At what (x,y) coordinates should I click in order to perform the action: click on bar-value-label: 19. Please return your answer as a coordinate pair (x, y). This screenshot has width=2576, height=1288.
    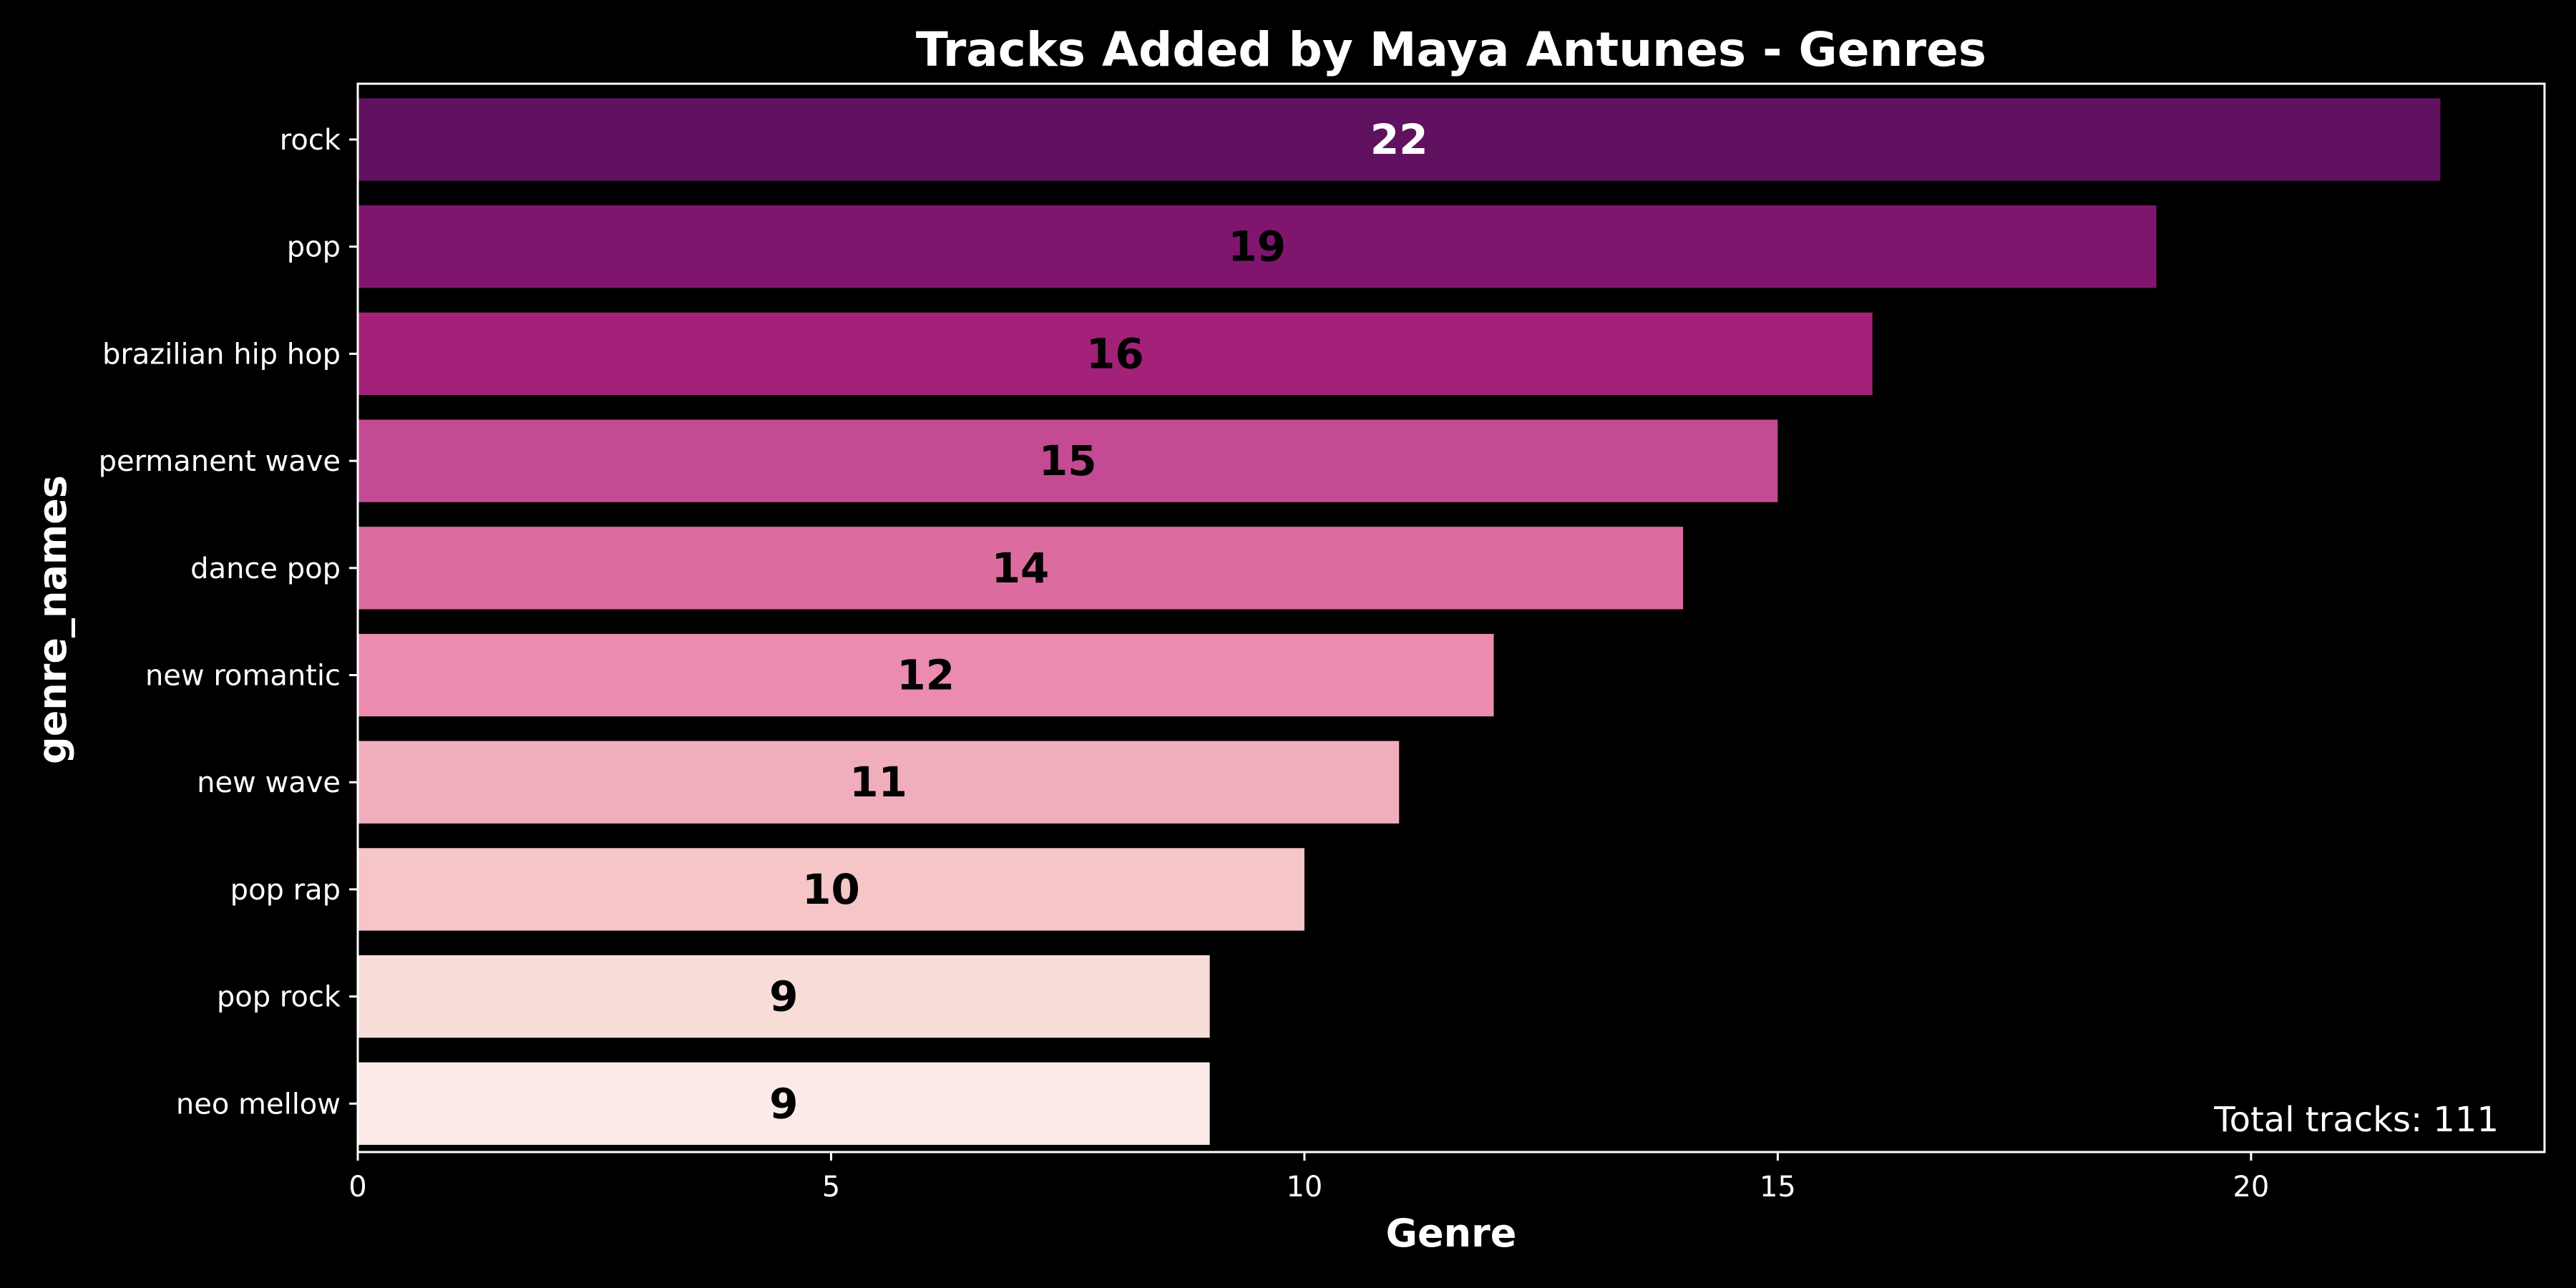
    Looking at the image, I should click on (1257, 247).